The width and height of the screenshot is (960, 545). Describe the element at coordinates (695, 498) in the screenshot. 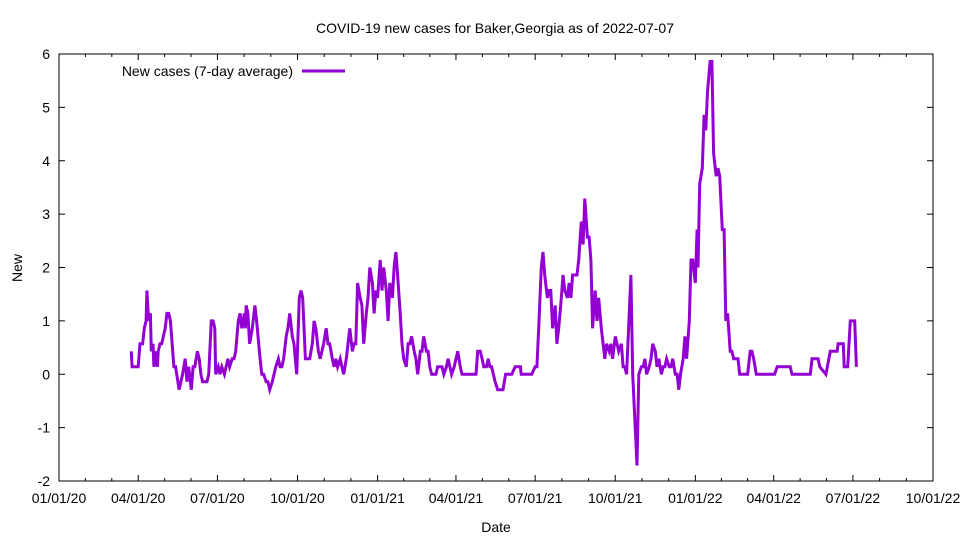

I see `x-tick-label: 01/01/22` at that location.